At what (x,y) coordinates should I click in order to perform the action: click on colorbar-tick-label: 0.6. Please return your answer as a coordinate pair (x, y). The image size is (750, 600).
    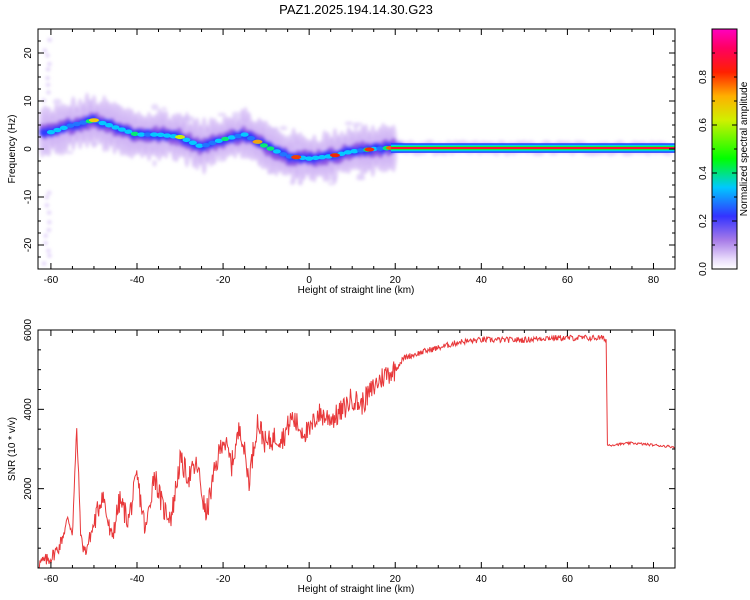
    Looking at the image, I should click on (703, 125).